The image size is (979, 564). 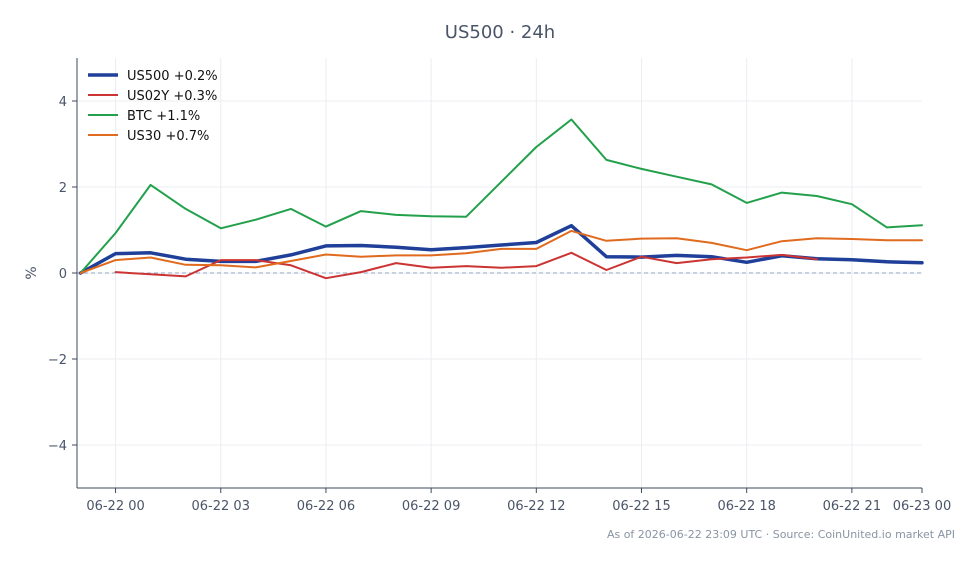 I want to click on legend-entry: US500 +0.2%, so click(x=172, y=76).